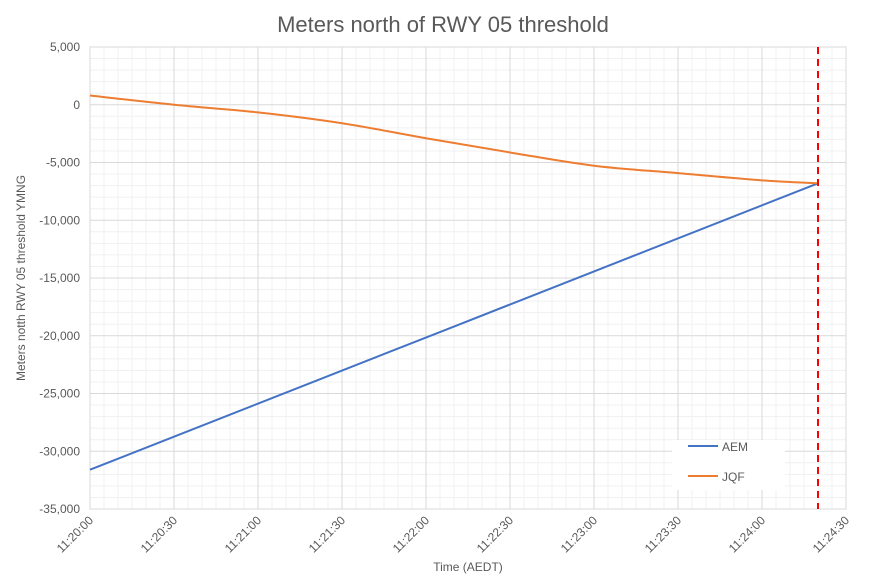 This screenshot has width=886, height=582. What do you see at coordinates (495, 534) in the screenshot?
I see `x-tick-label: 11:22:30` at bounding box center [495, 534].